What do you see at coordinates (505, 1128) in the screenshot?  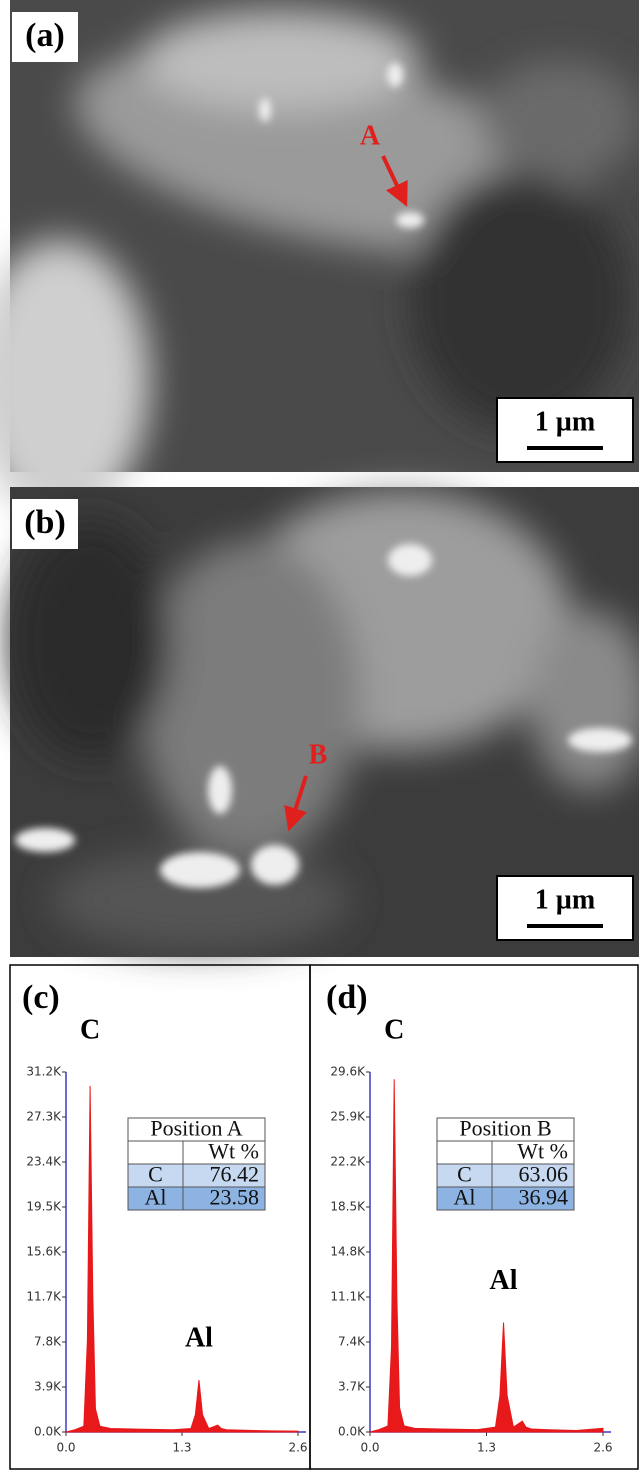 I see `table-title: Position B` at bounding box center [505, 1128].